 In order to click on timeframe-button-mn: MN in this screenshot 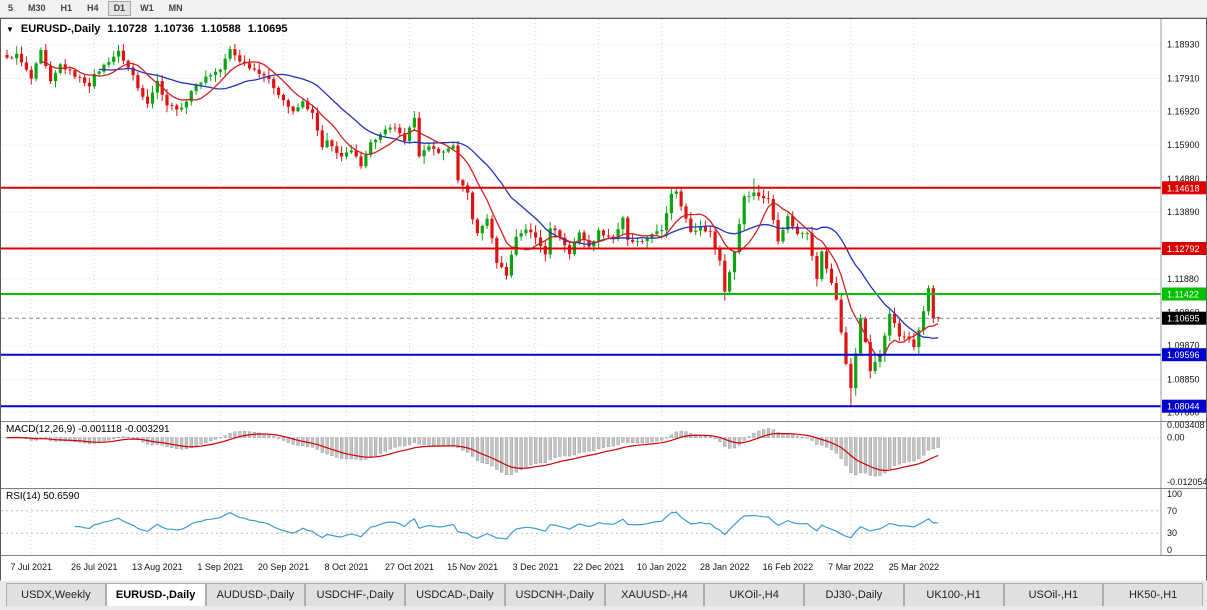, I will do `click(175, 8)`.